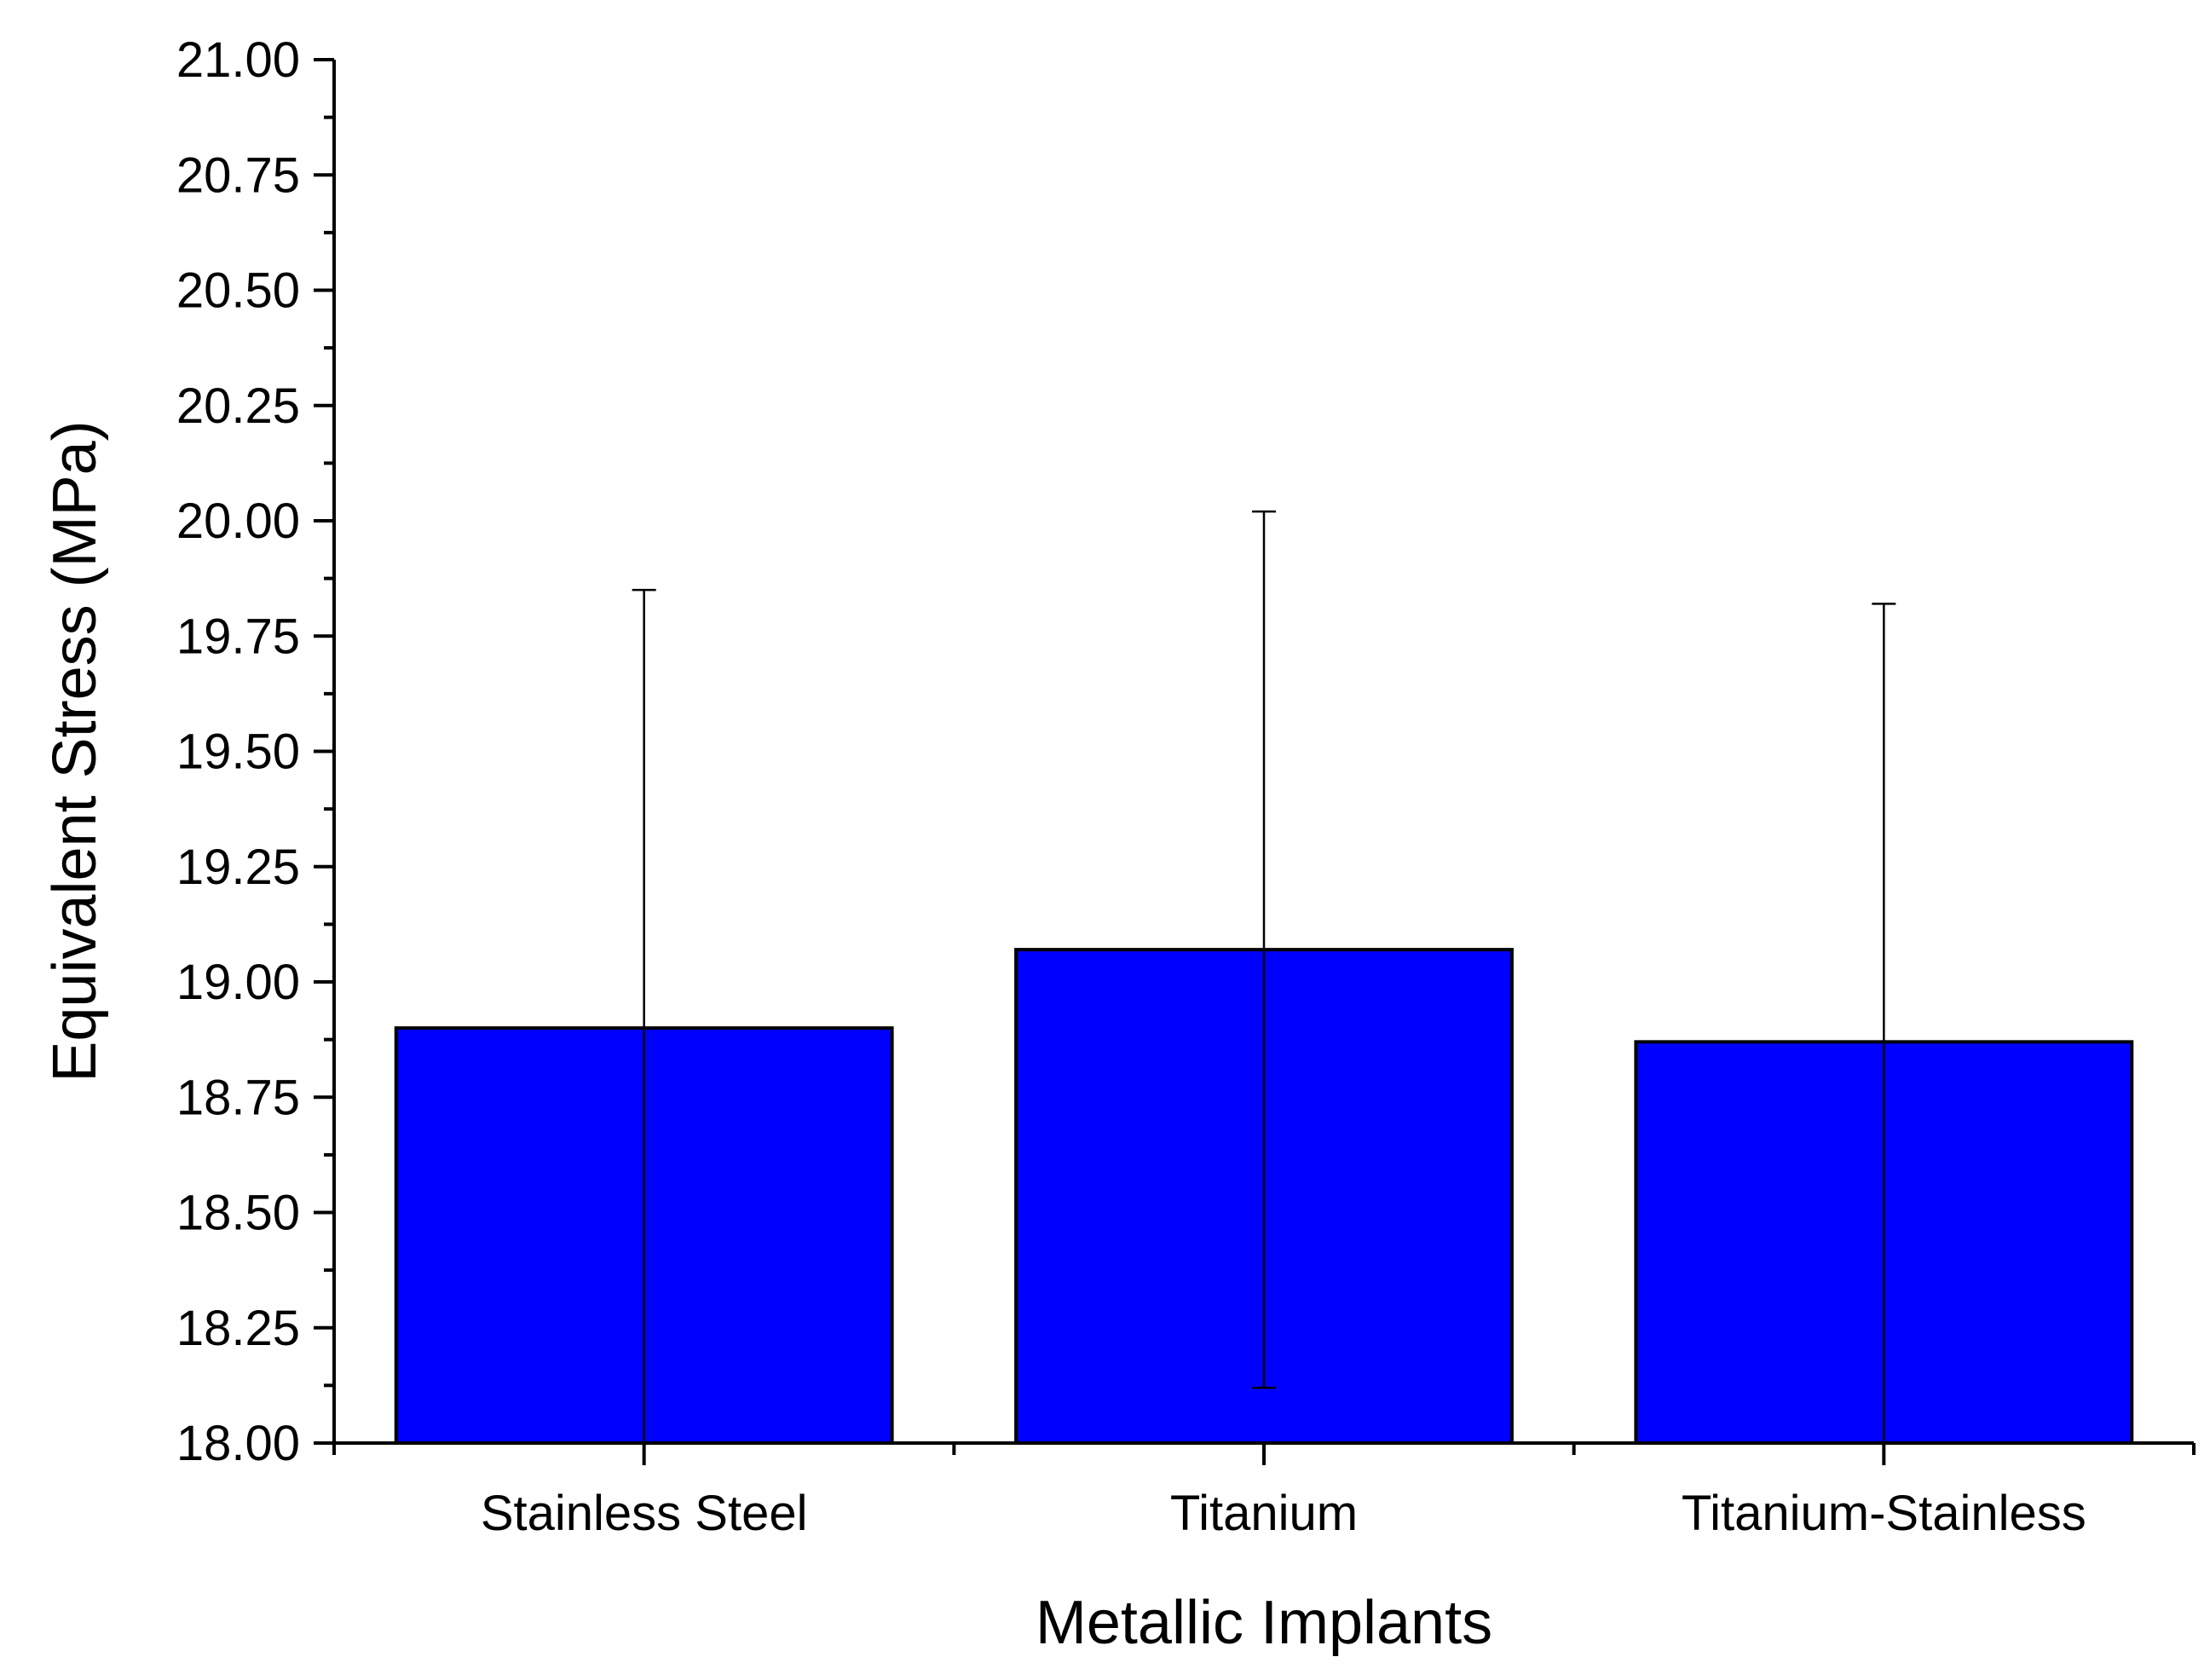 The height and width of the screenshot is (1680, 2210). What do you see at coordinates (238, 1328) in the screenshot?
I see `y-tick-label: 18.25` at bounding box center [238, 1328].